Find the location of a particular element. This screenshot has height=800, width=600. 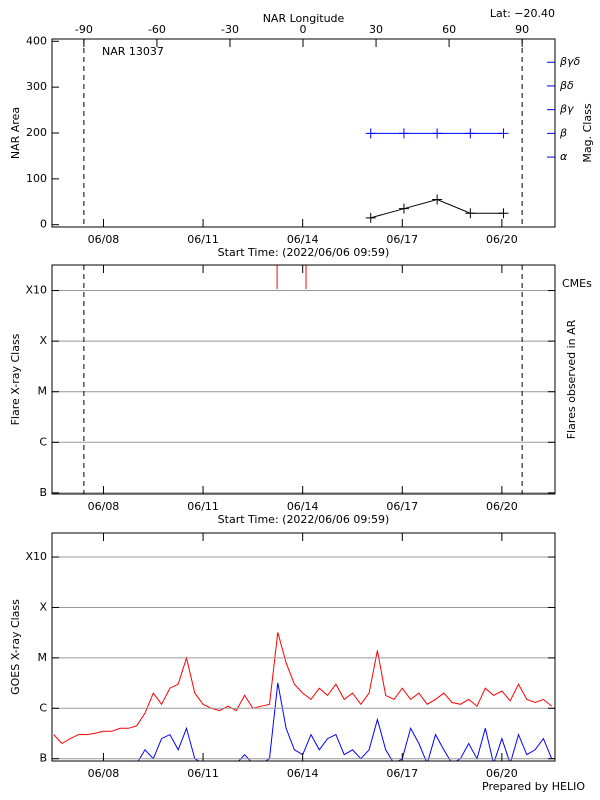

y2-axis-label: Flares observed in AR is located at coordinates (571, 379).